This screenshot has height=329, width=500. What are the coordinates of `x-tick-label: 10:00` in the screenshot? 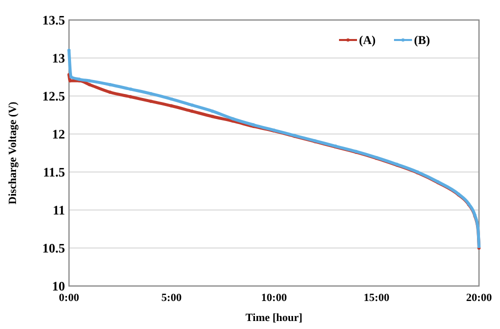 It's located at (274, 298).